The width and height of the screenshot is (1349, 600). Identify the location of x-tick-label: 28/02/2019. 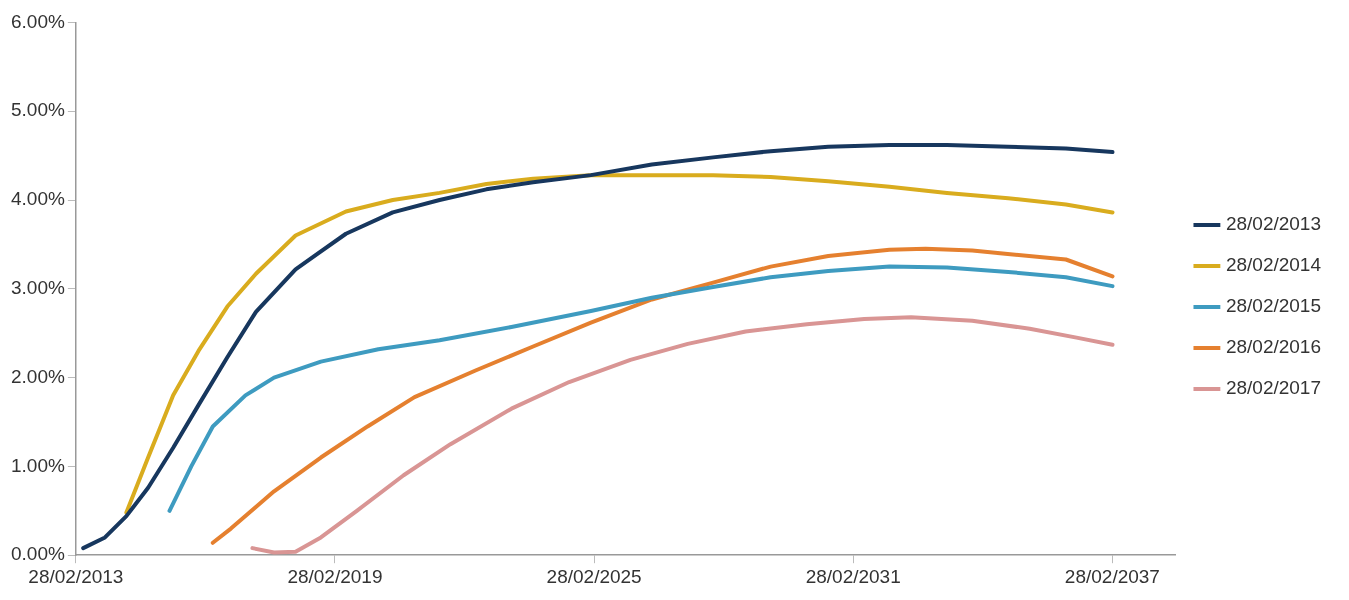
(335, 576).